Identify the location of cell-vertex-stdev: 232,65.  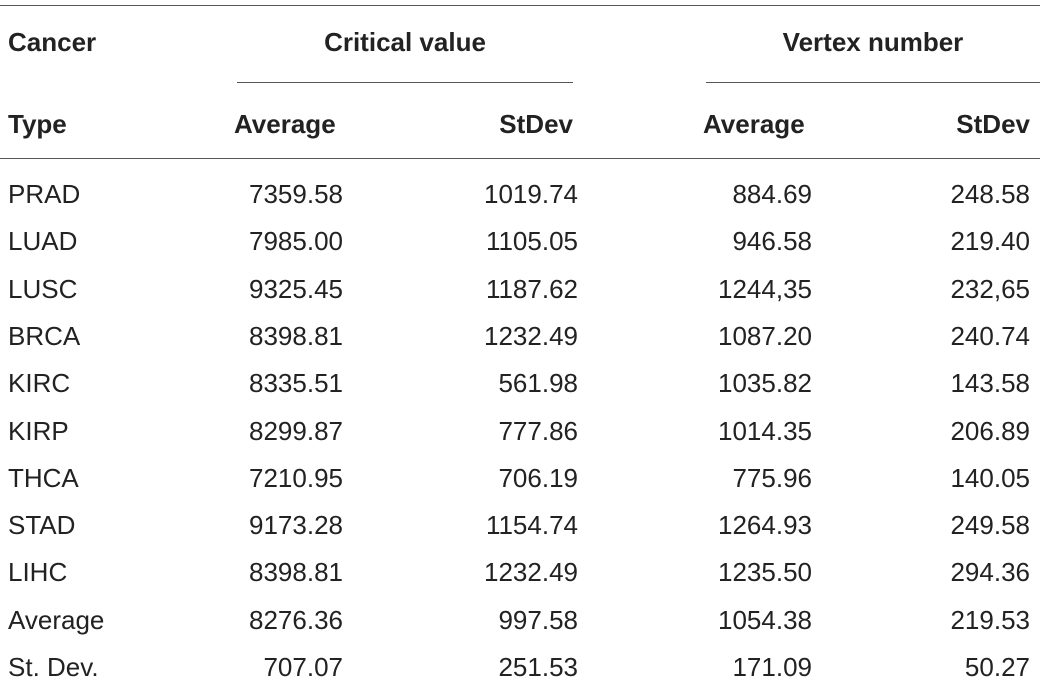
(990, 289).